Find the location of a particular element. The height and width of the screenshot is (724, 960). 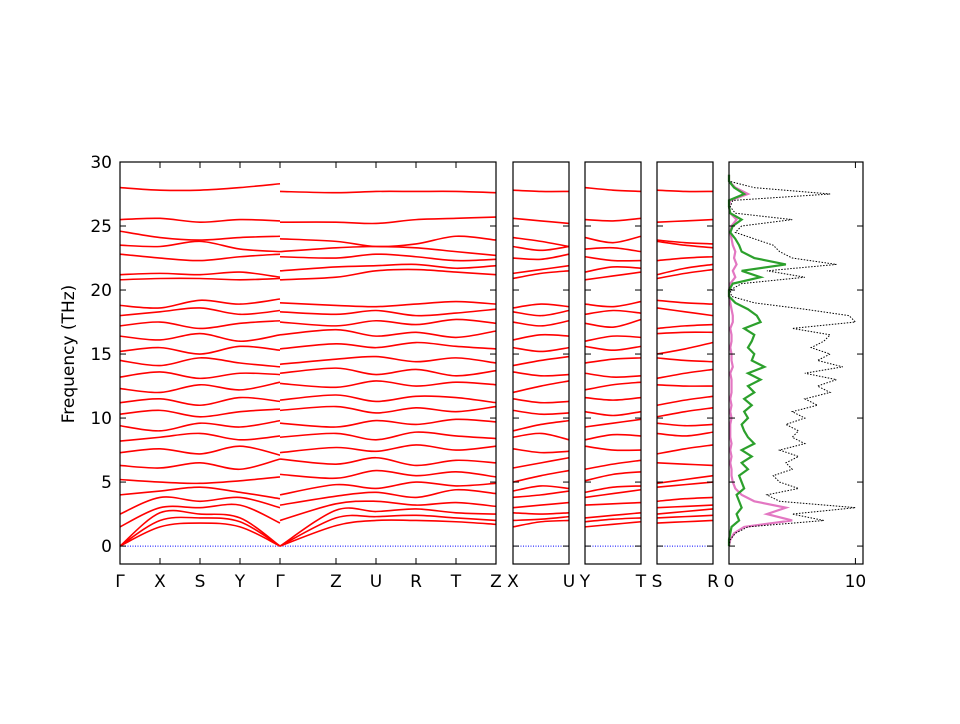

x-tick-label: Y is located at coordinates (585, 582).